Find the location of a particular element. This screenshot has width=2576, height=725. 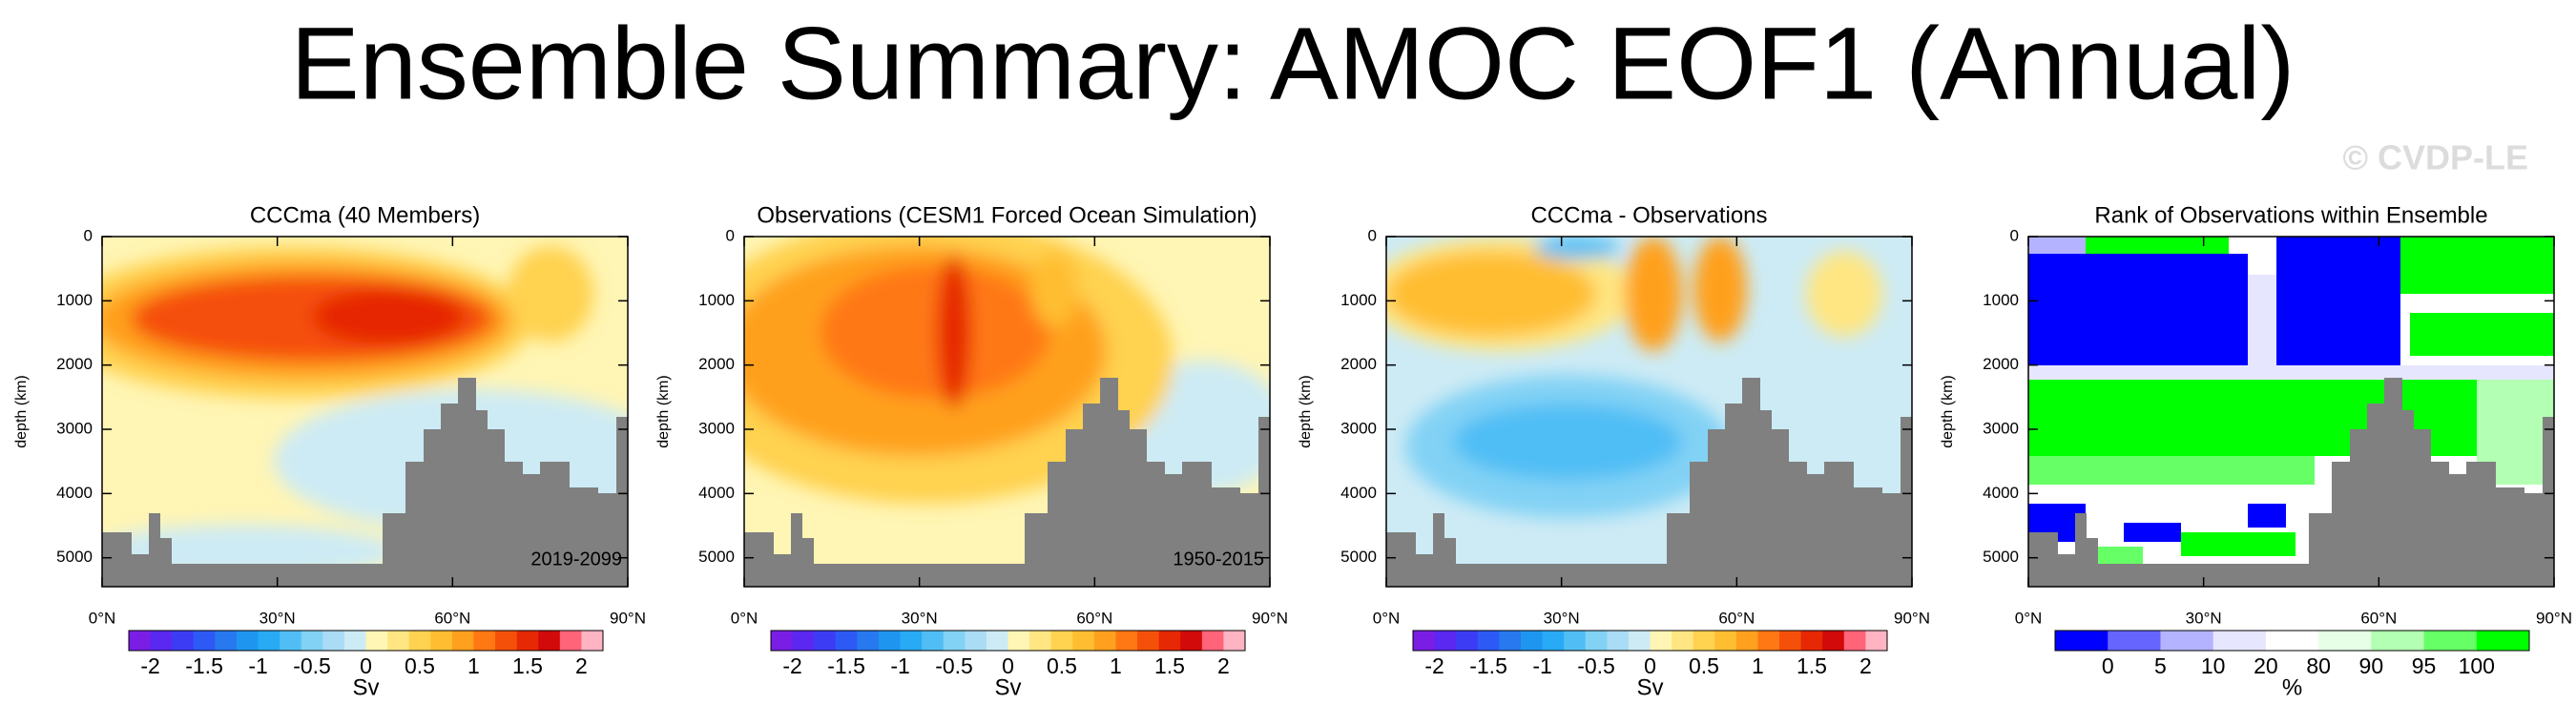

colorbar-tick-label: 2 is located at coordinates (1223, 665).